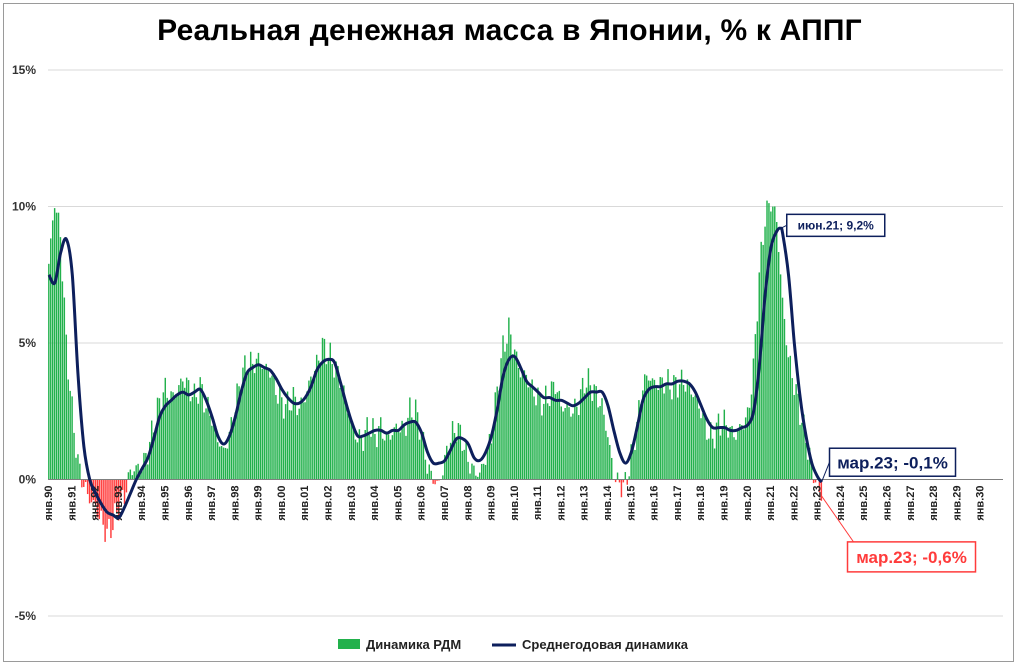 The width and height of the screenshot is (1019, 667). What do you see at coordinates (212, 503) in the screenshot?
I see `x-tick-label: янв.97` at bounding box center [212, 503].